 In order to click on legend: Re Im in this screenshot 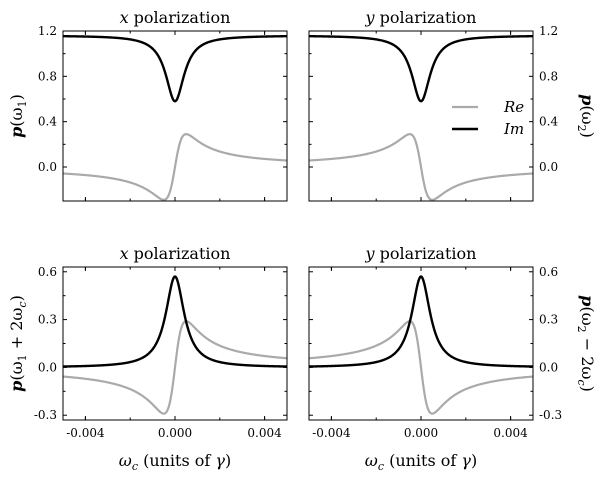, I will do `click(488, 118)`.